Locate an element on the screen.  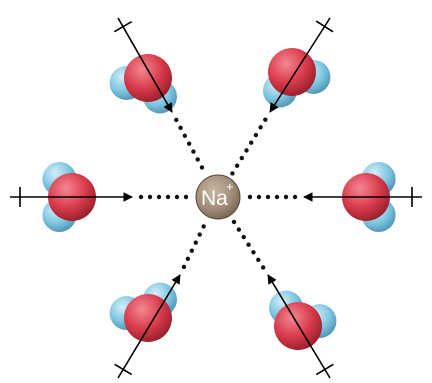
water-molecule-top-left is located at coordinates (143, 65).